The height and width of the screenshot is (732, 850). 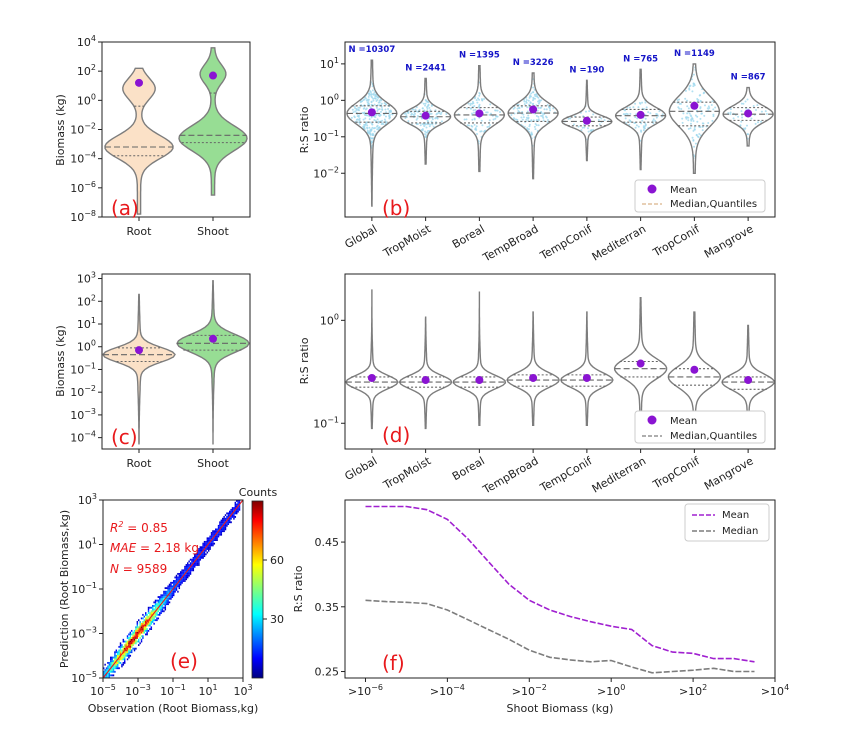 What do you see at coordinates (468, 236) in the screenshot?
I see `xtick-label: Boreal` at bounding box center [468, 236].